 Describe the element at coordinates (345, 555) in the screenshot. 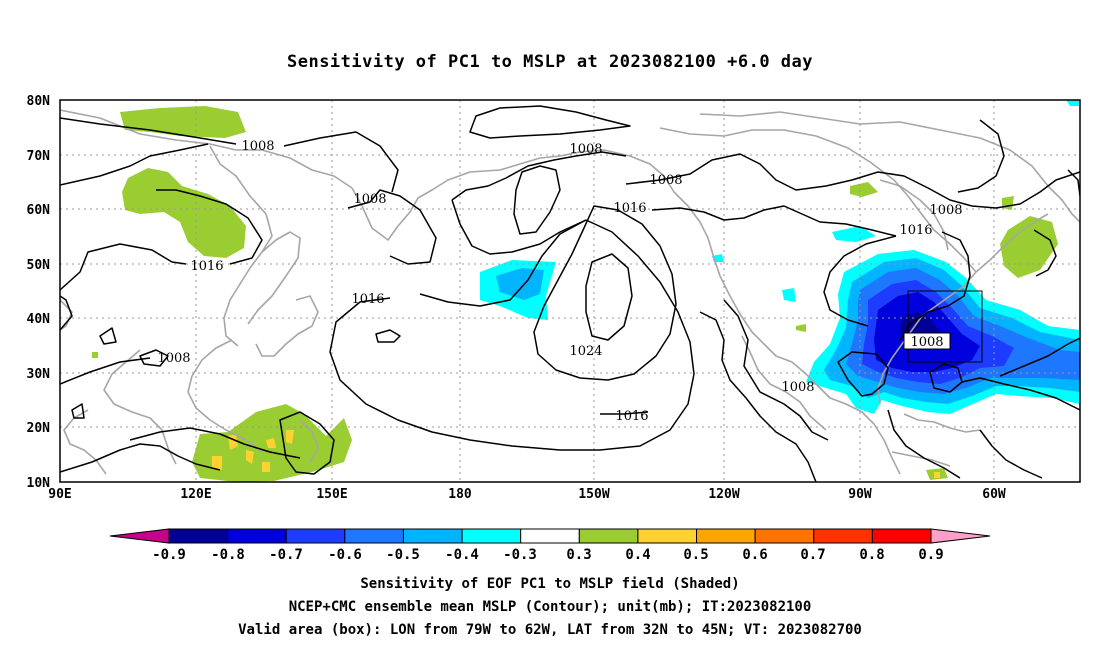

I see `colorbar-label: -0.6` at that location.